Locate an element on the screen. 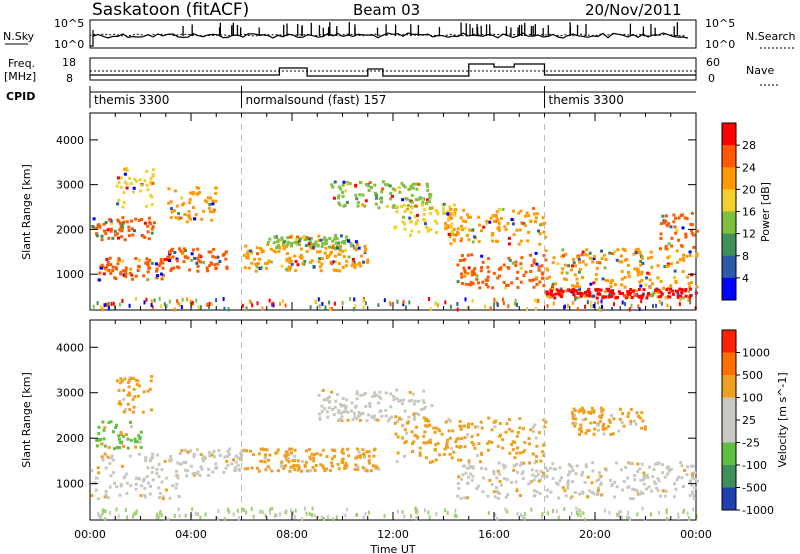 Image resolution: width=800 pixels, height=554 pixels. sky-panel-frame is located at coordinates (393, 34).